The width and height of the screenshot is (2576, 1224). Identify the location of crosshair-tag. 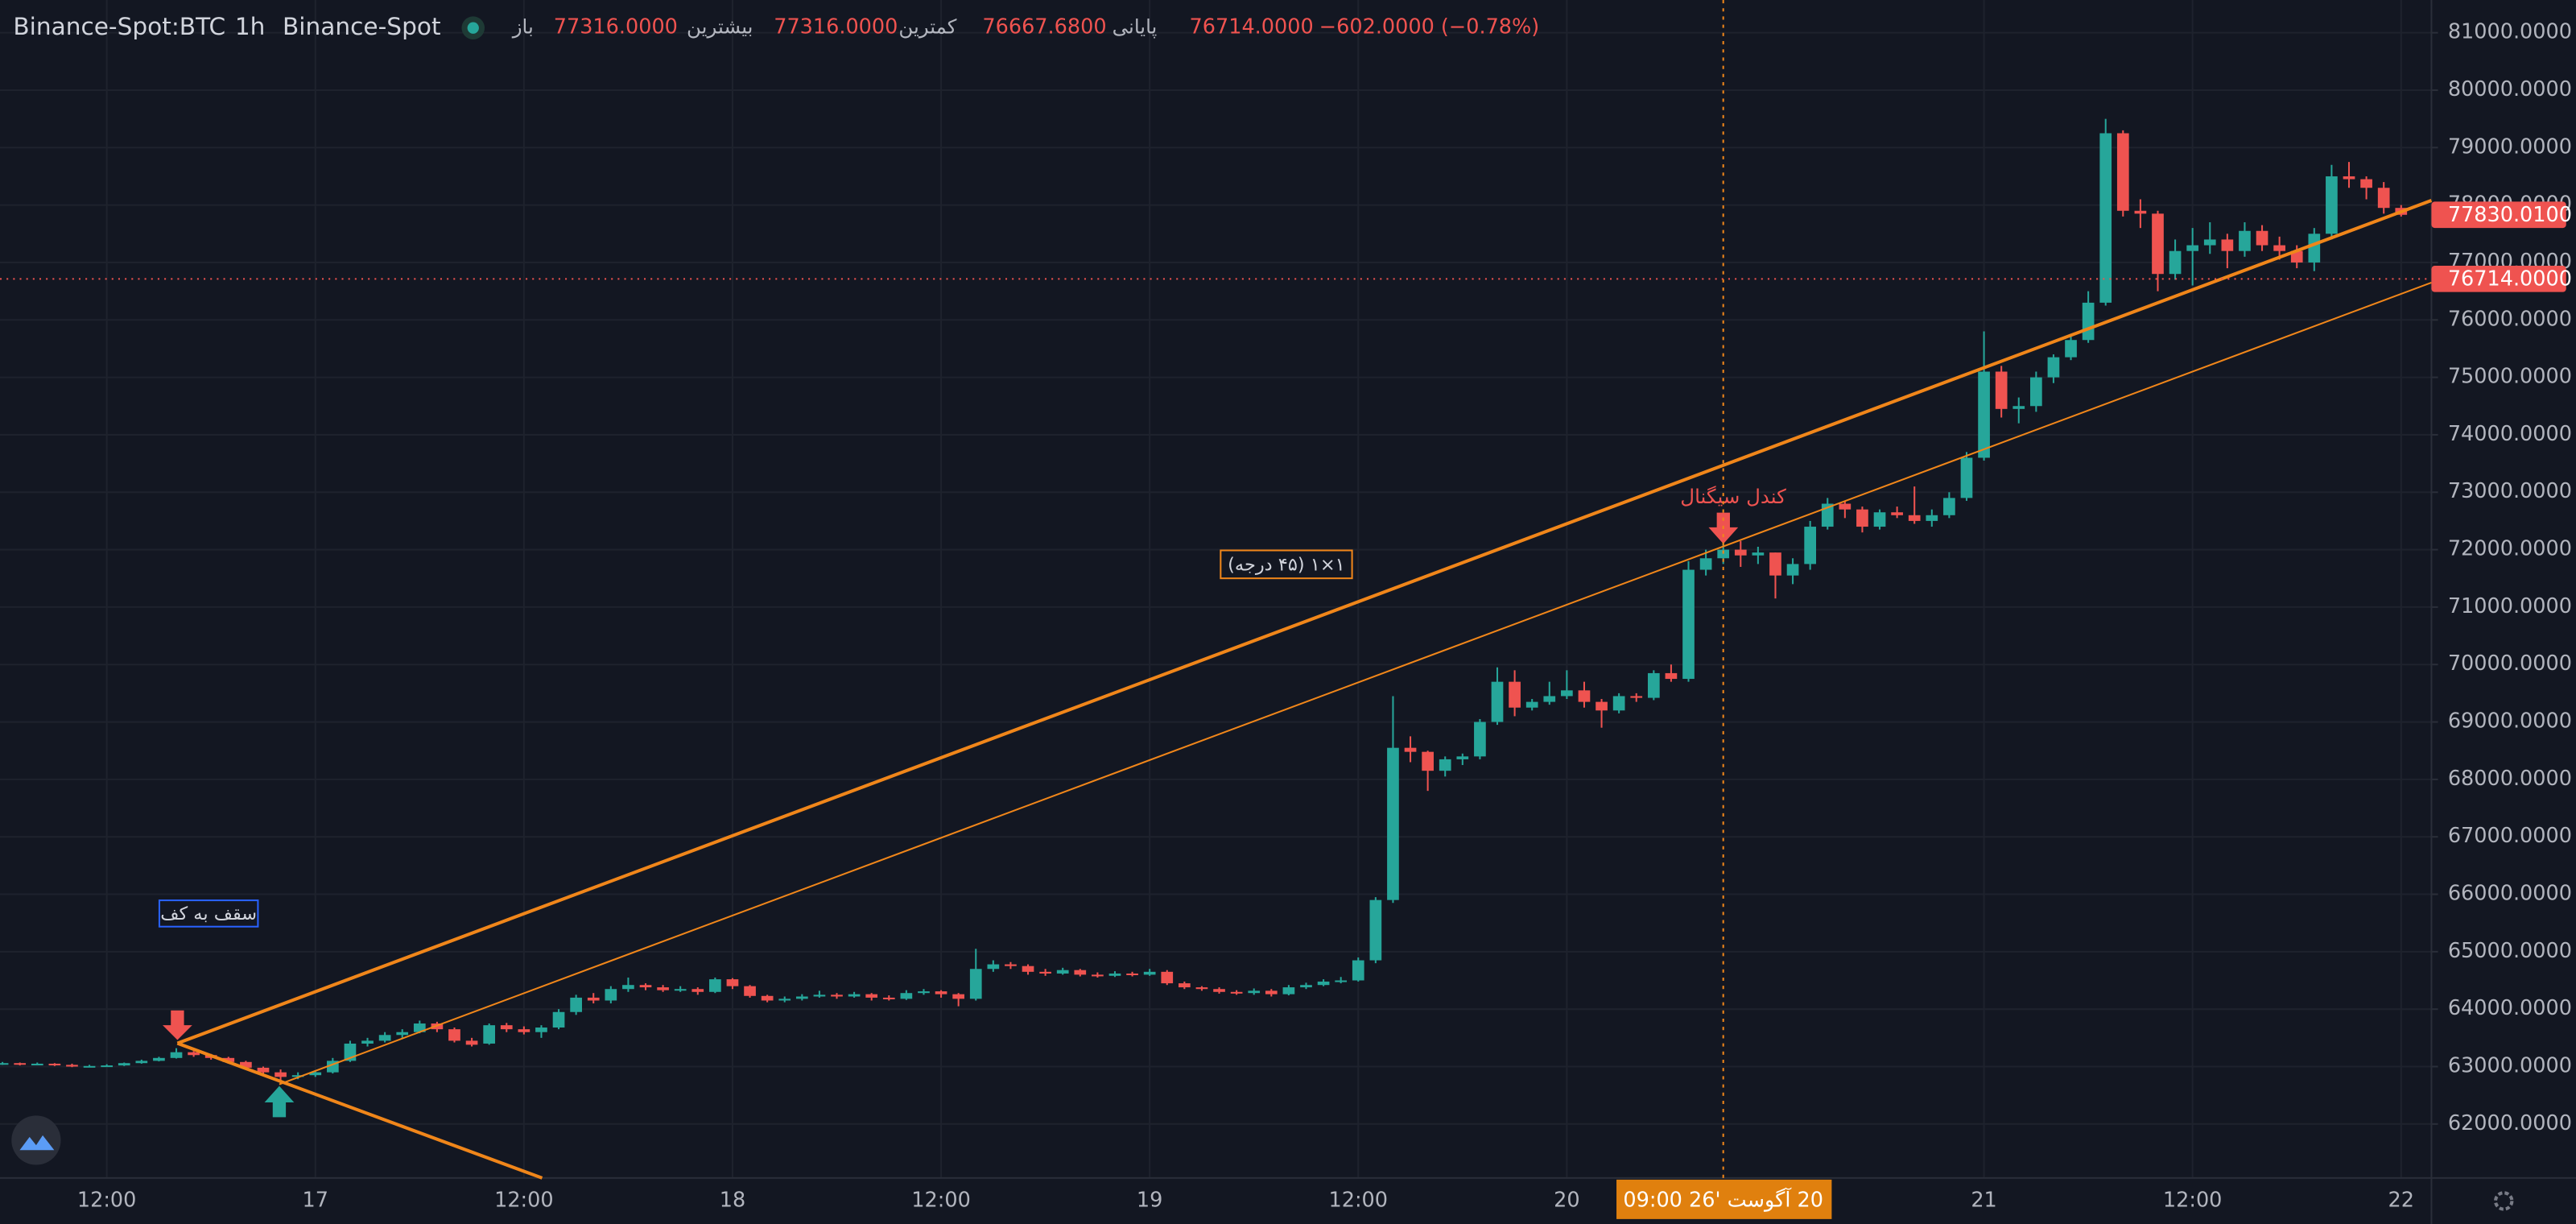
(1724, 1199).